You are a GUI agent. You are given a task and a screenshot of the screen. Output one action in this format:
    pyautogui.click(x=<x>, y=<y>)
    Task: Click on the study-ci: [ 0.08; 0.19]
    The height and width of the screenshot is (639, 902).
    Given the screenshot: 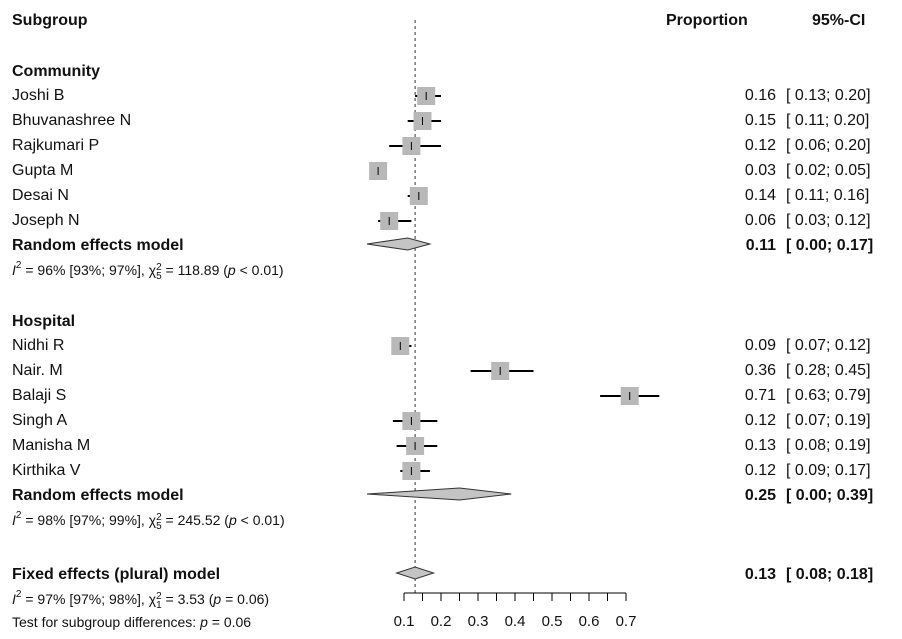 What is the action you would take?
    pyautogui.click(x=828, y=445)
    